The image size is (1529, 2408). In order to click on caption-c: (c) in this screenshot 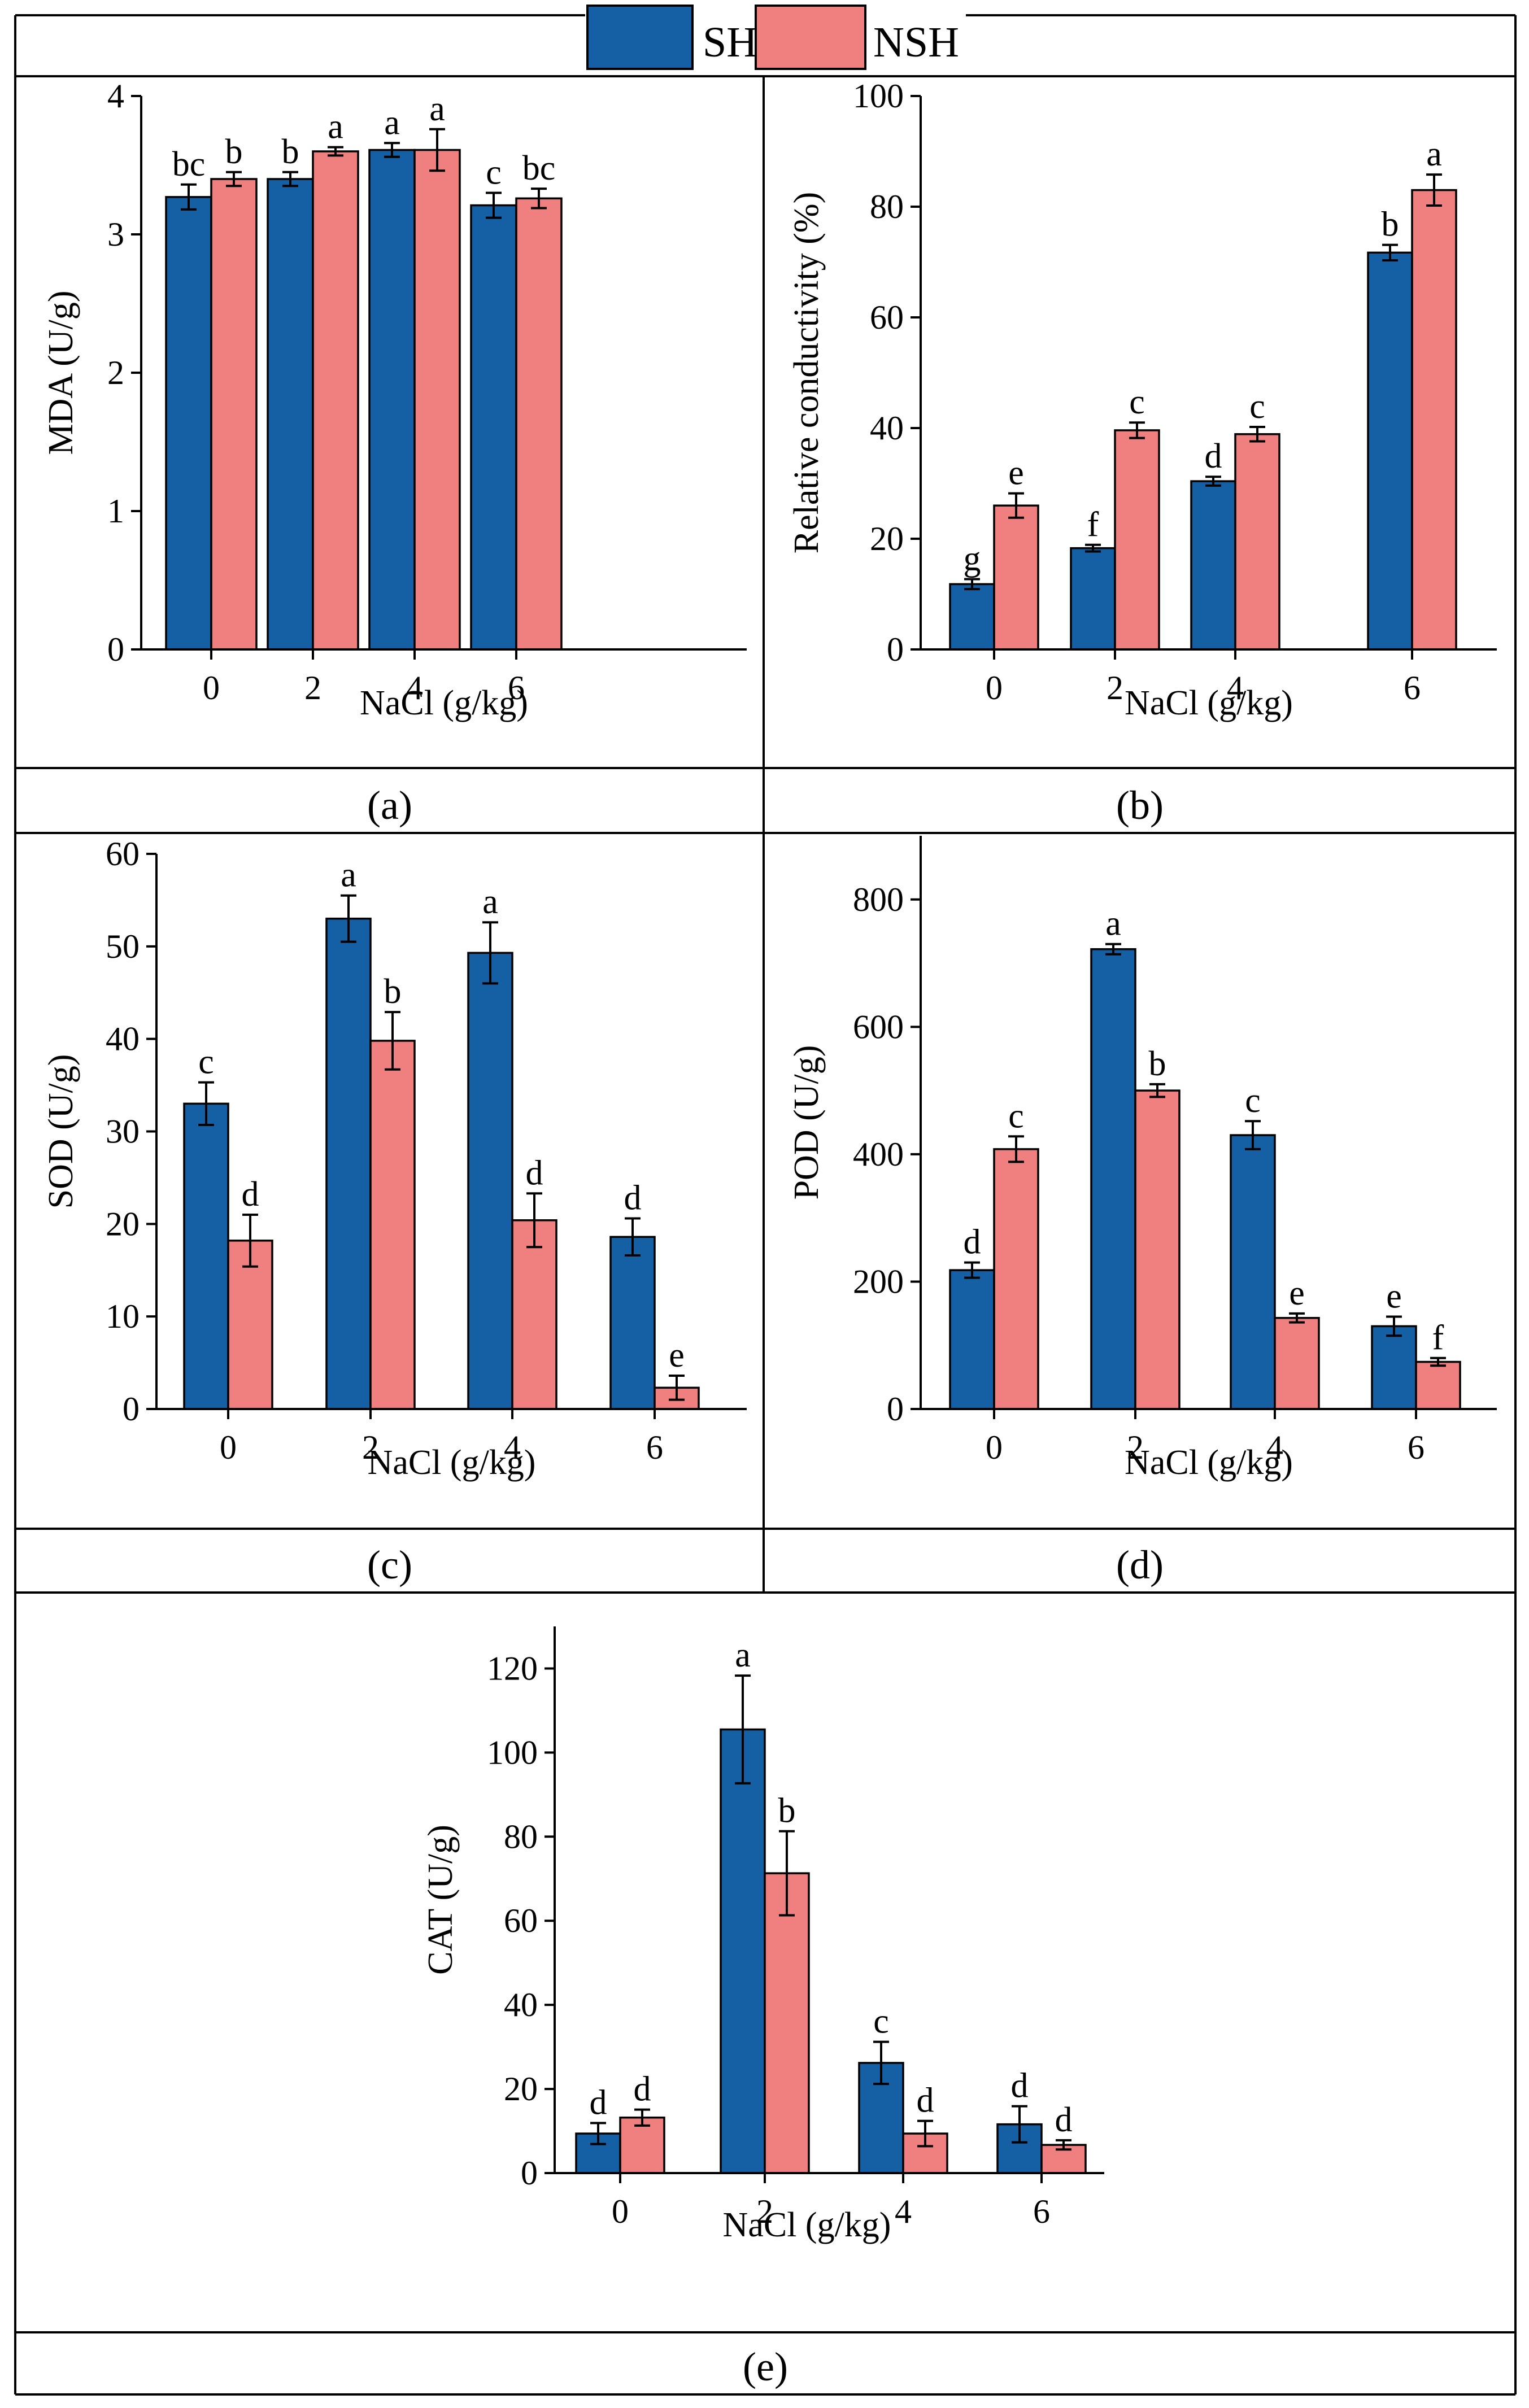, I will do `click(389, 1565)`.